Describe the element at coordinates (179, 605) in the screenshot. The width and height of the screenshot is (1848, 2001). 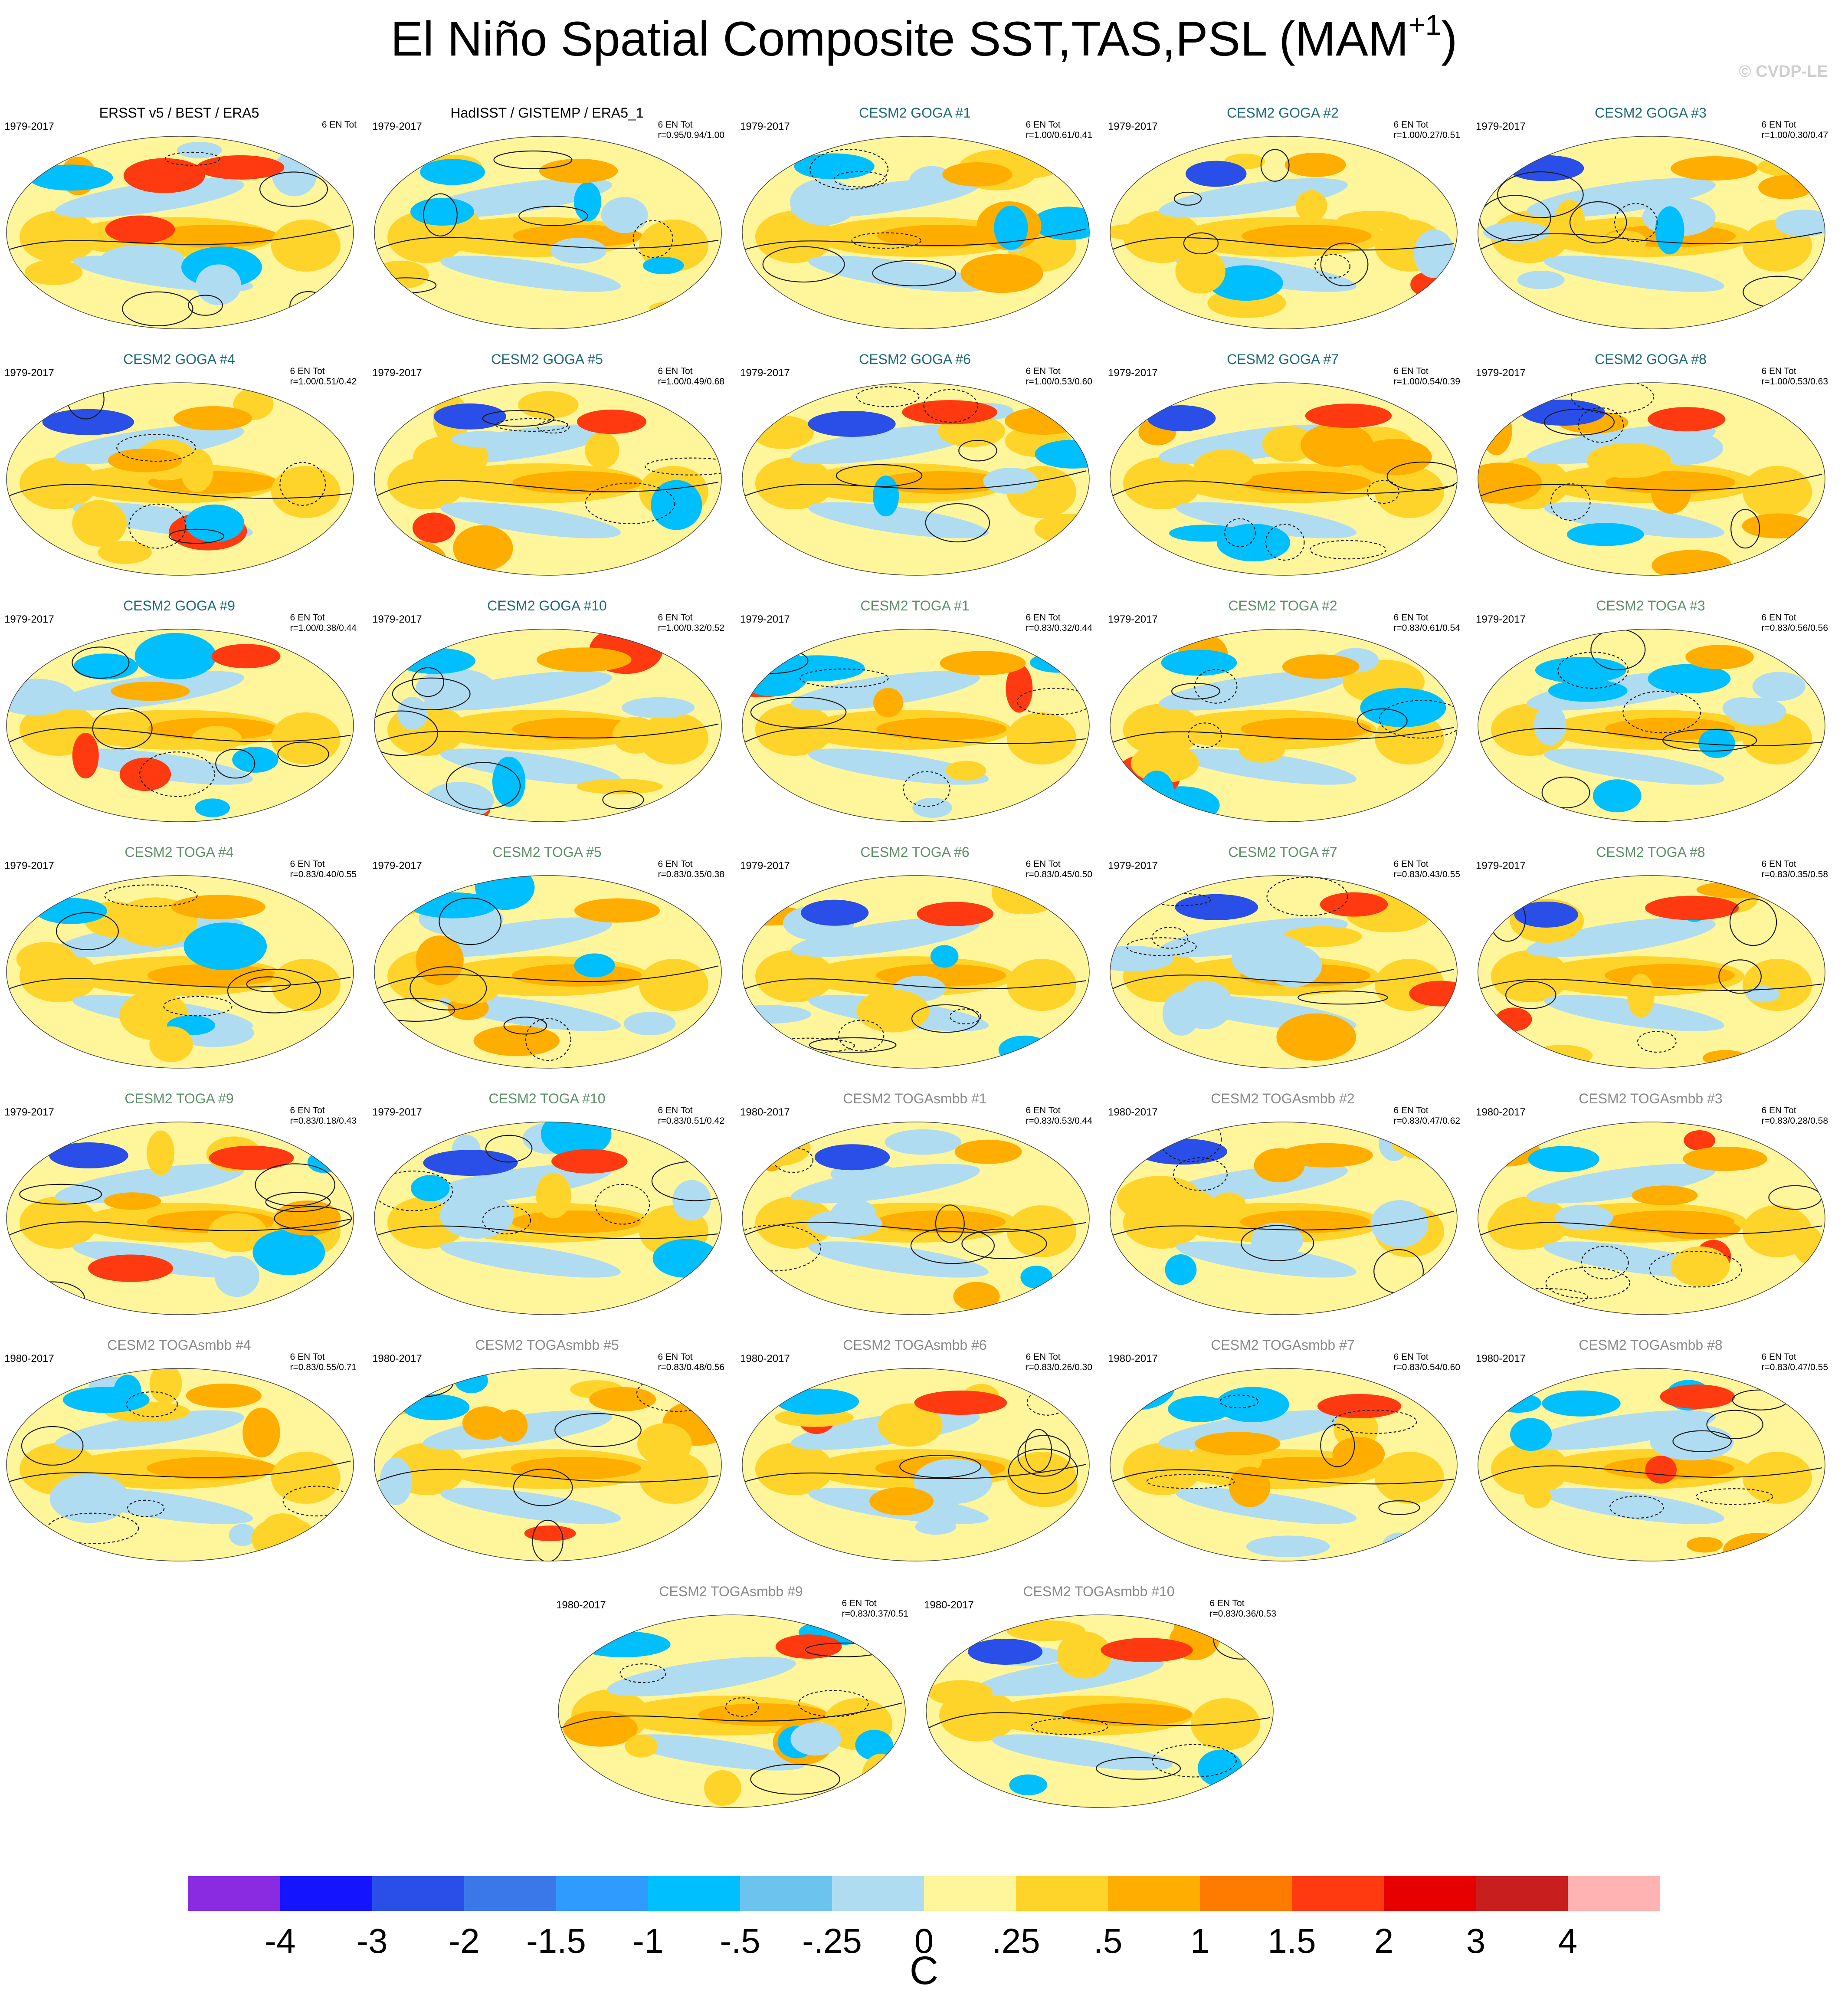
I see `panel-title: CESM2 GOGA #9` at that location.